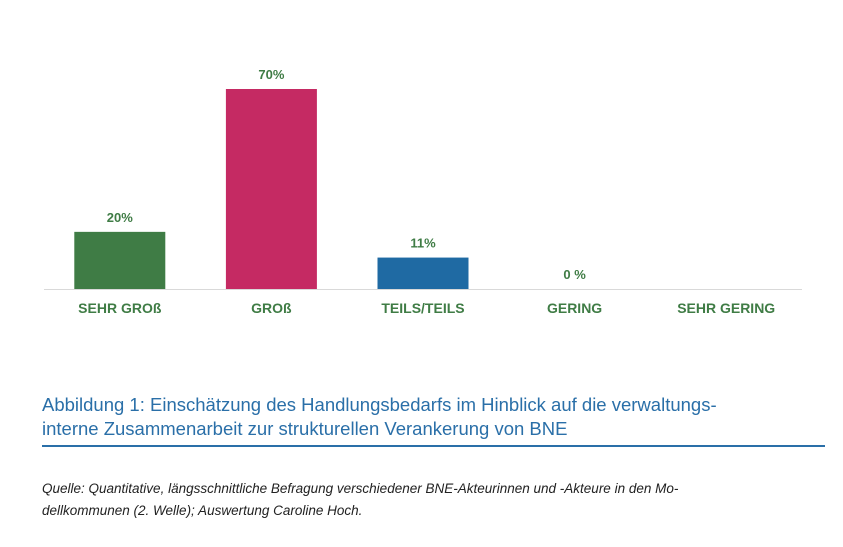 This screenshot has width=843, height=547. I want to click on category-label-3: GERING, so click(574, 308).